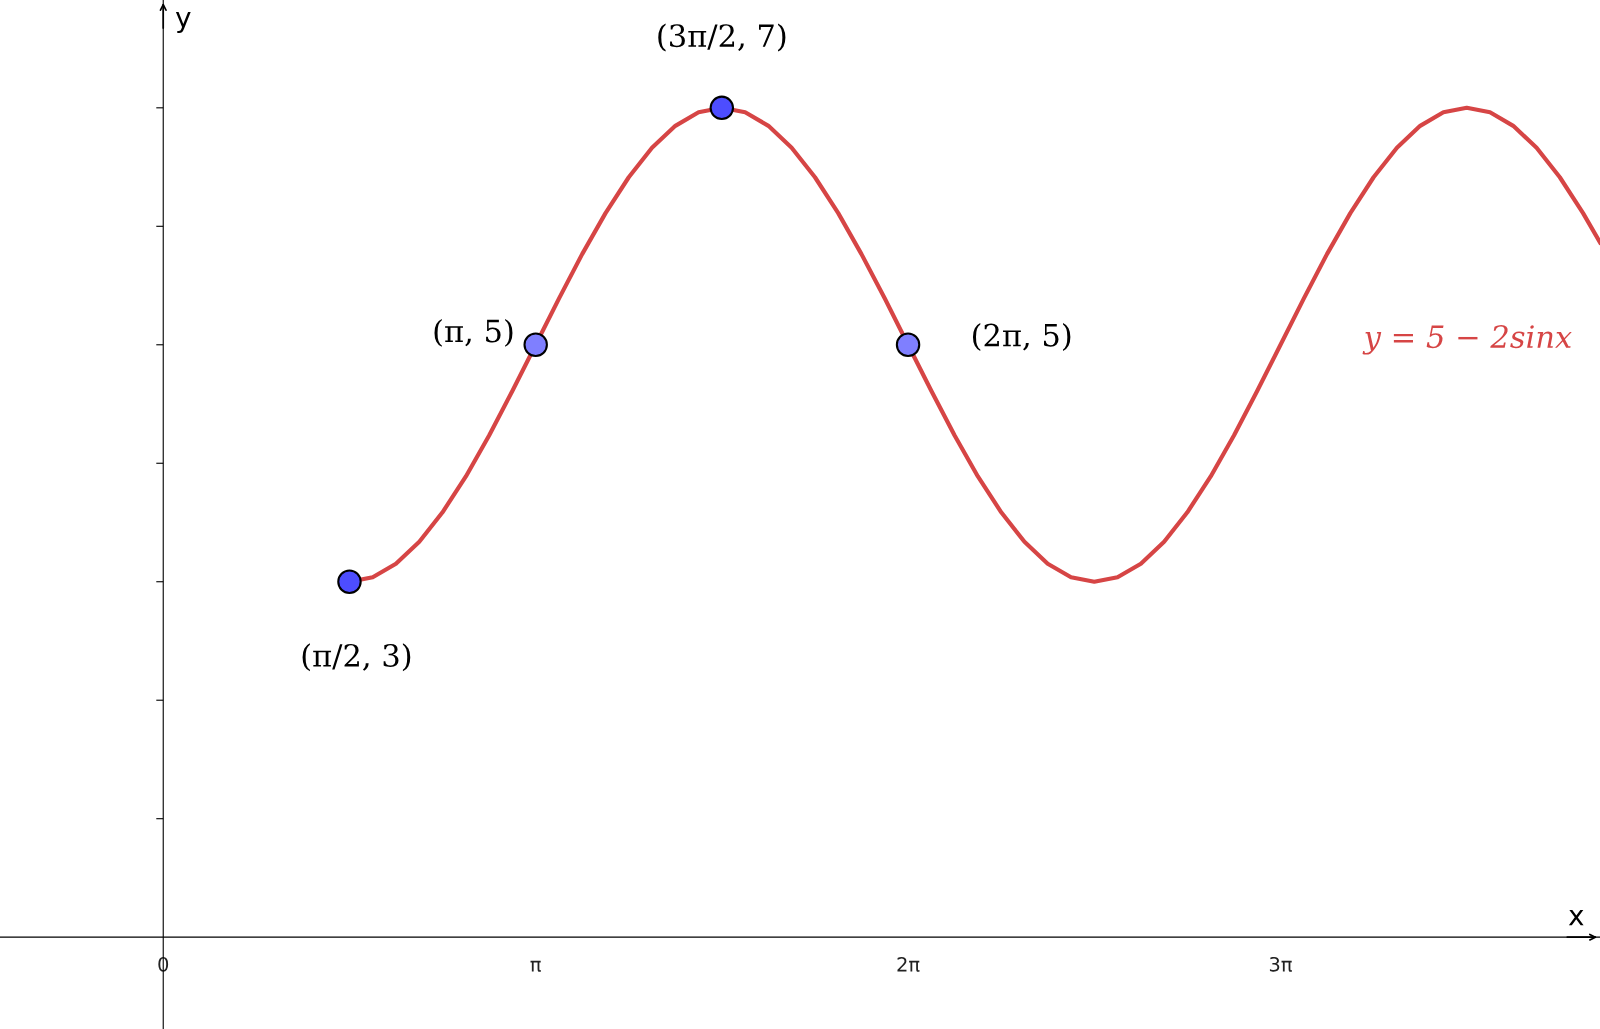 The height and width of the screenshot is (1029, 1600). I want to click on y-axis-title: y, so click(183, 23).